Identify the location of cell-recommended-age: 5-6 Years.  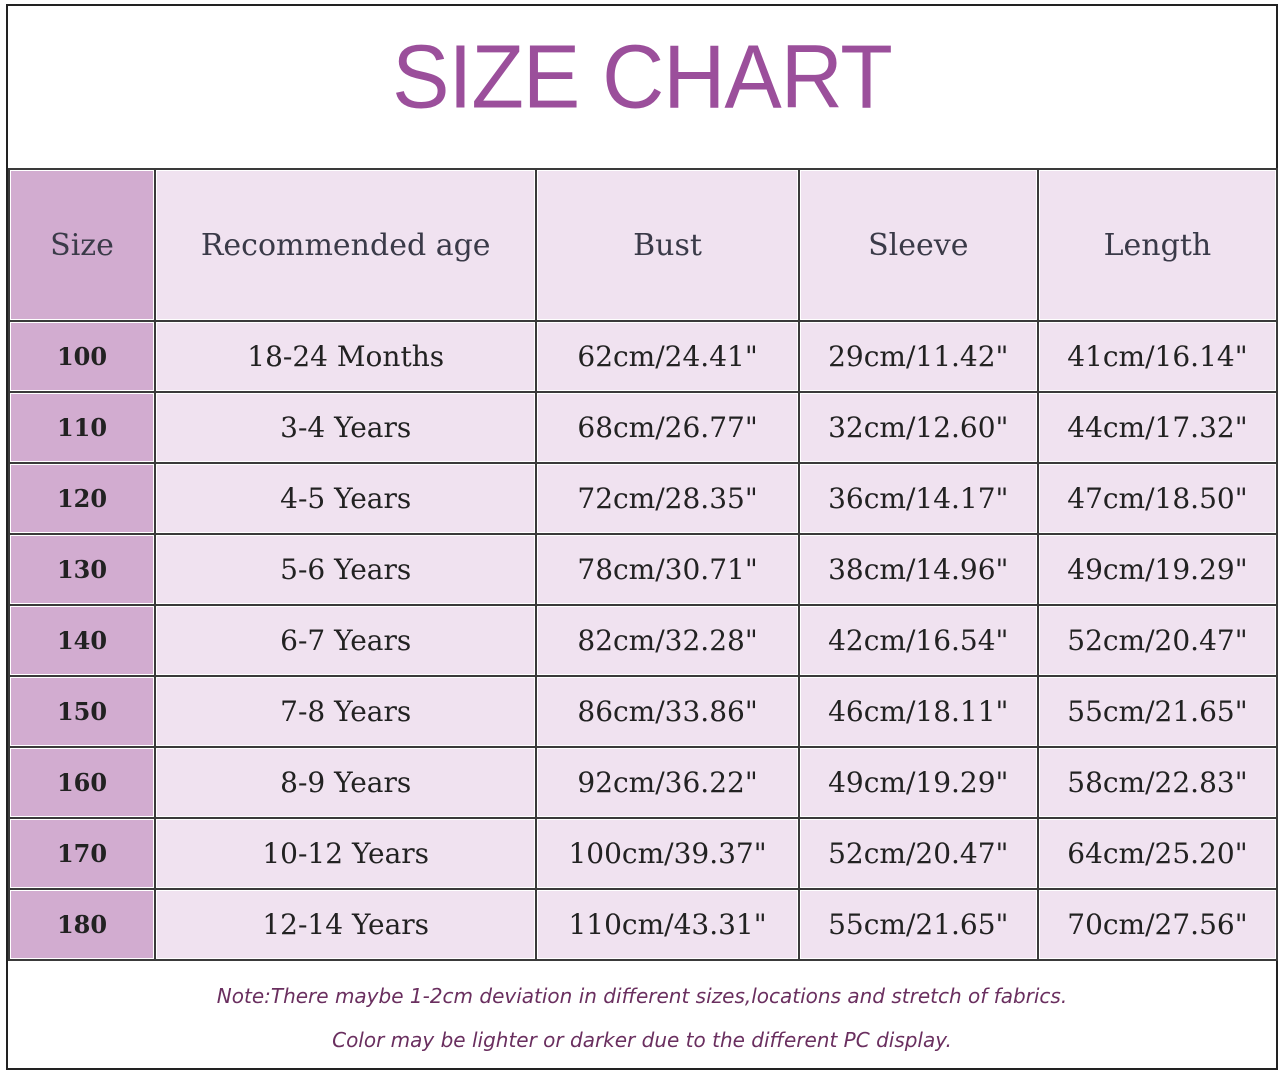
(346, 569).